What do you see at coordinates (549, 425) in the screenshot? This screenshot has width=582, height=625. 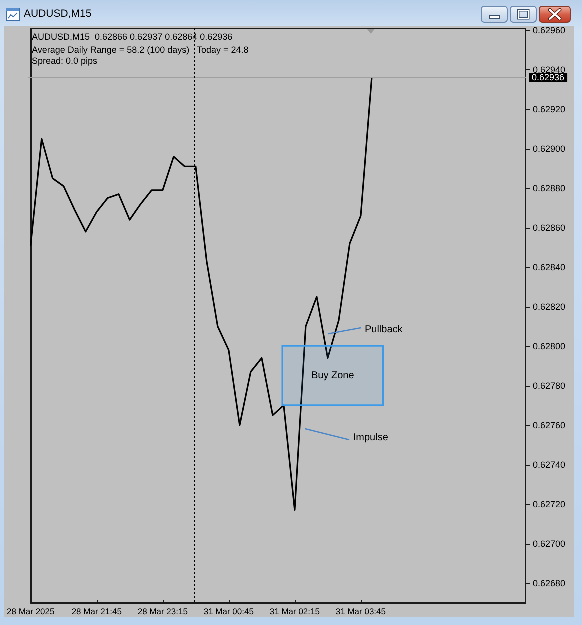 I see `y-tick-label: 0.62760` at bounding box center [549, 425].